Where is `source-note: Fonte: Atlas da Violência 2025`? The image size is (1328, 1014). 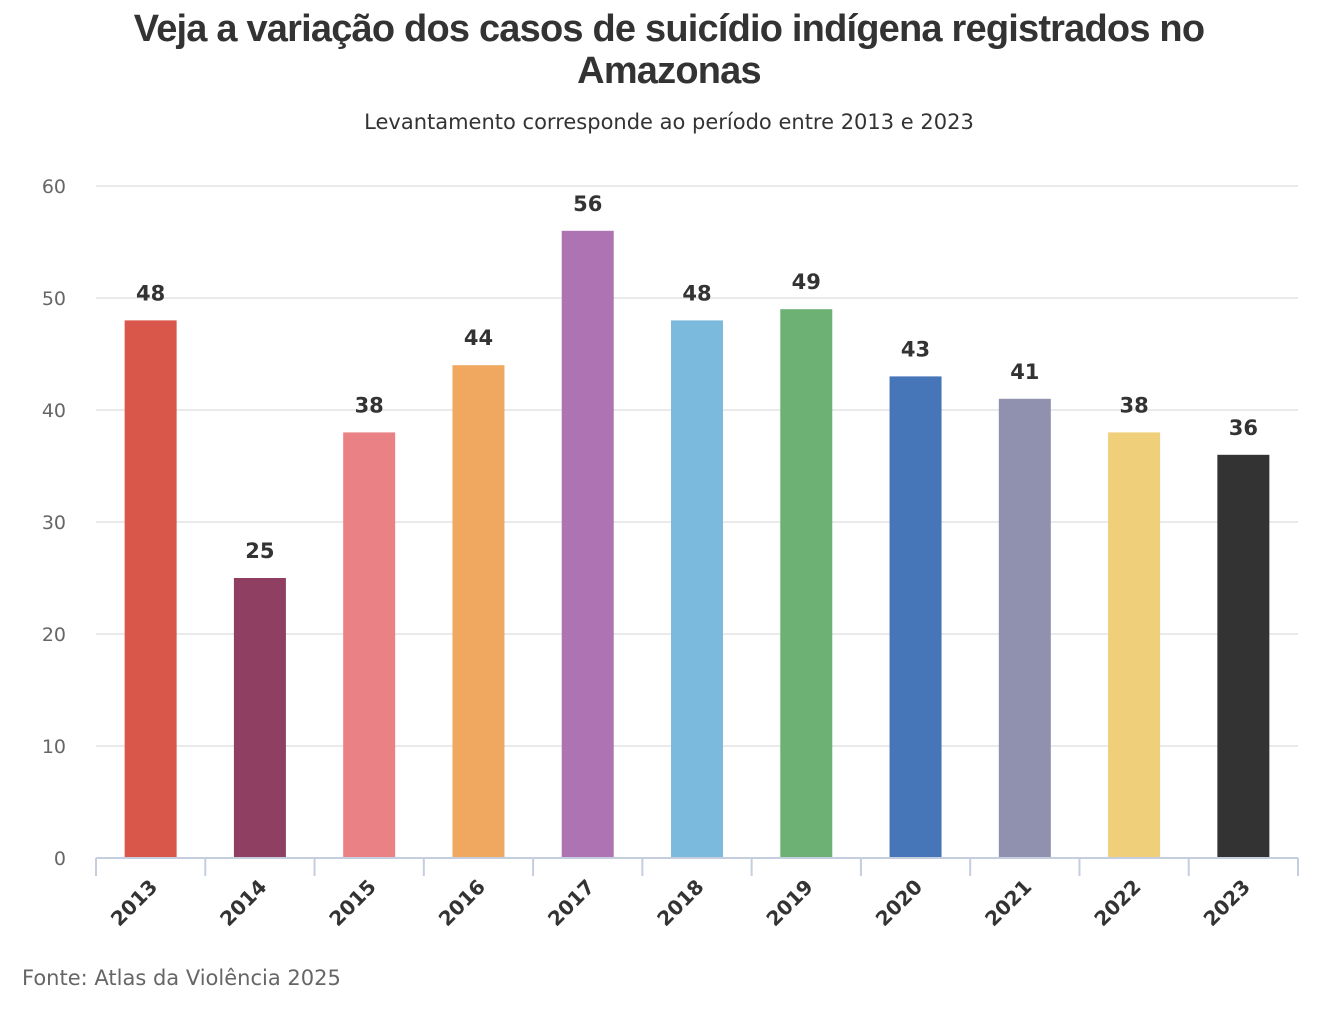 source-note: Fonte: Atlas da Violência 2025 is located at coordinates (181, 978).